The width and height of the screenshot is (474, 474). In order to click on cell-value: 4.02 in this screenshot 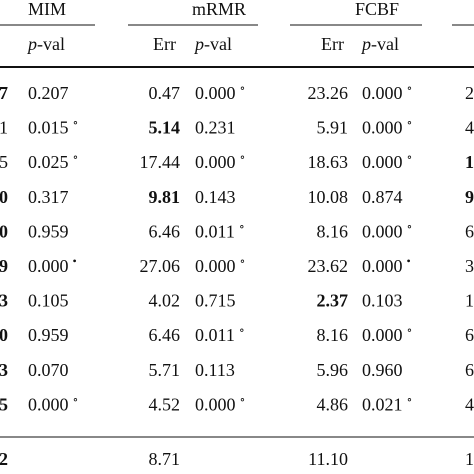, I will do `click(165, 301)`.